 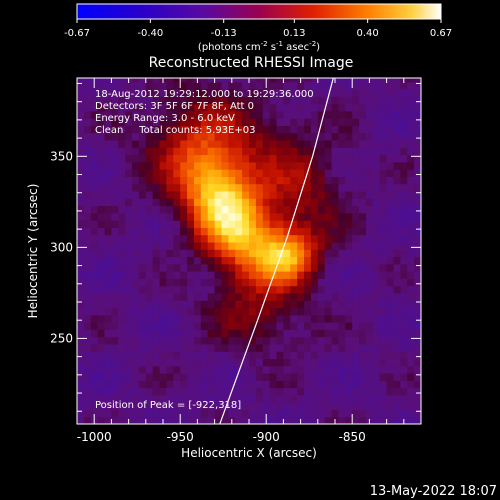 What do you see at coordinates (180, 437) in the screenshot?
I see `x-tick-label: -950` at bounding box center [180, 437].